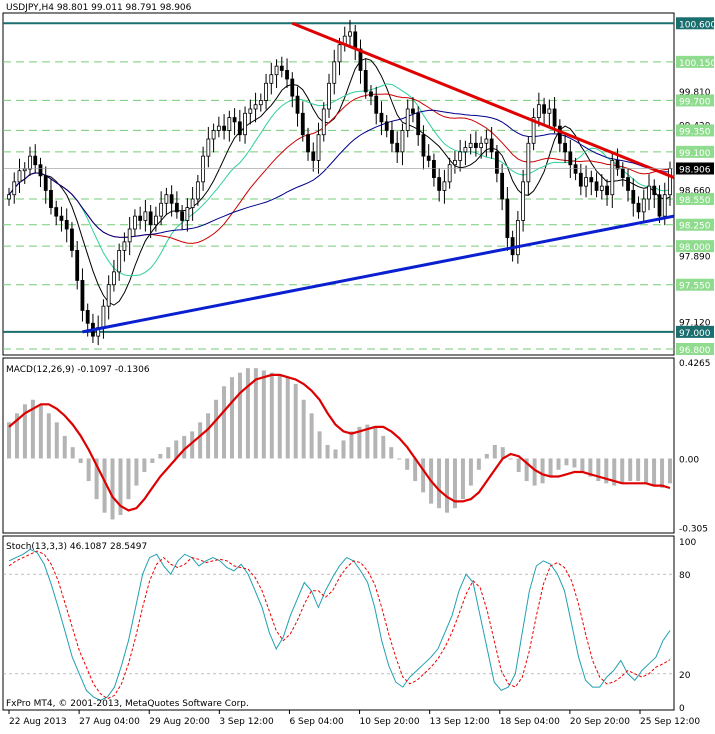 The width and height of the screenshot is (715, 734). I want to click on stoch-tick-label: 100, so click(687, 543).